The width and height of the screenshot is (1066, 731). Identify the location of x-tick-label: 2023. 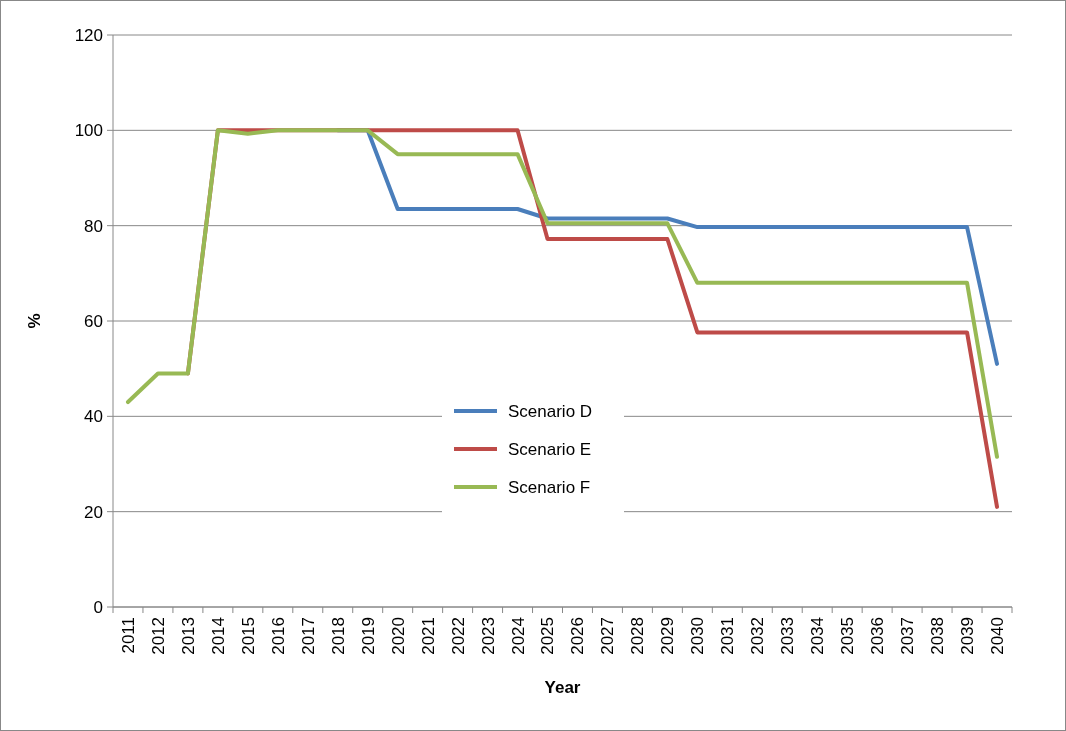
(488, 636).